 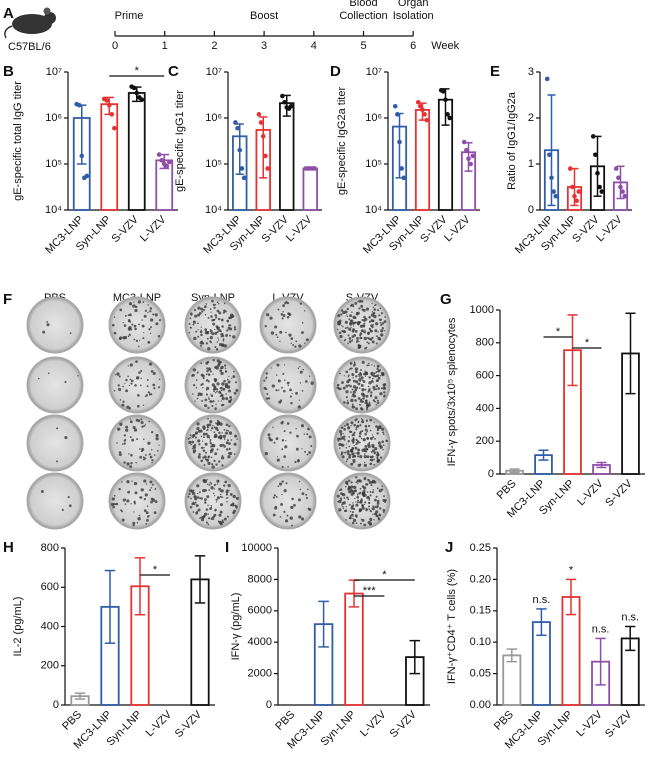 I want to click on well, so click(x=55, y=325).